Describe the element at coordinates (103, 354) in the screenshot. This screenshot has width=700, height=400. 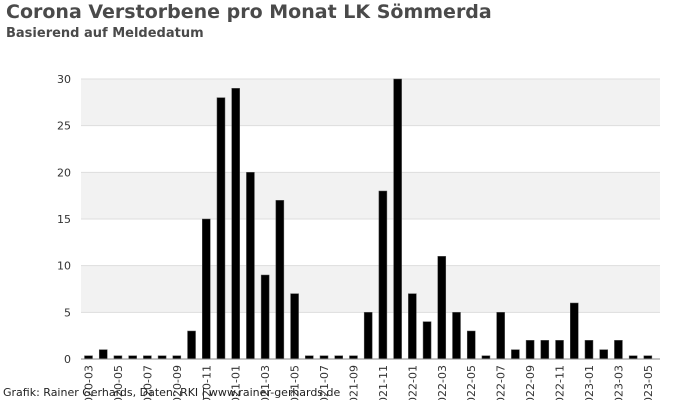
I see `bar-2020-04: 2020-04: 1` at that location.